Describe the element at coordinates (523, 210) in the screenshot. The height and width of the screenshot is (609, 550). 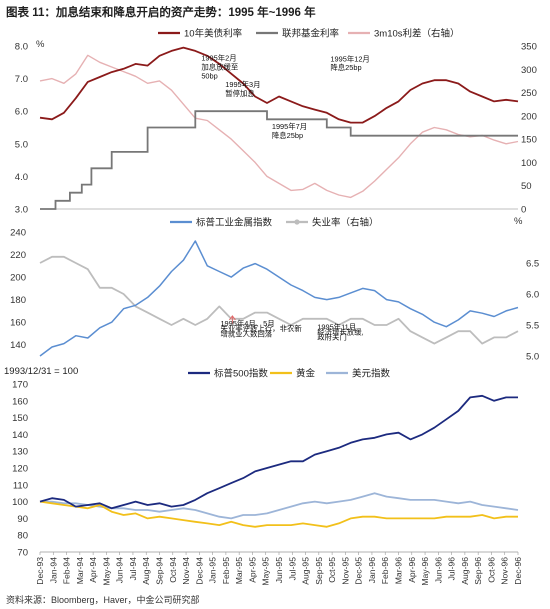
I see `p1-right-tick: 0` at that location.